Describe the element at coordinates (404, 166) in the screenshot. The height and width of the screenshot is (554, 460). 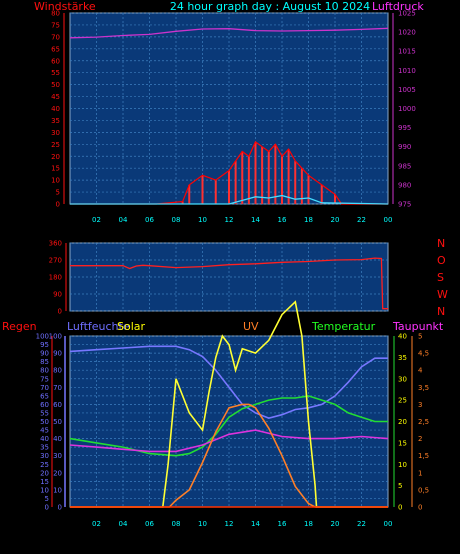
I see `pressure-tick-label: 985` at that location.